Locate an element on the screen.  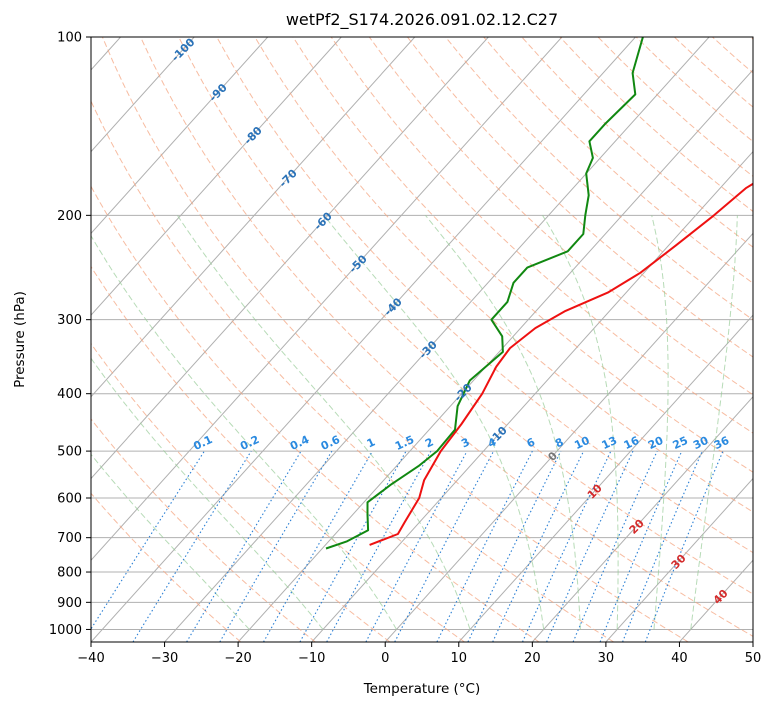
y-tick-label: 1000 is located at coordinates (65, 630).